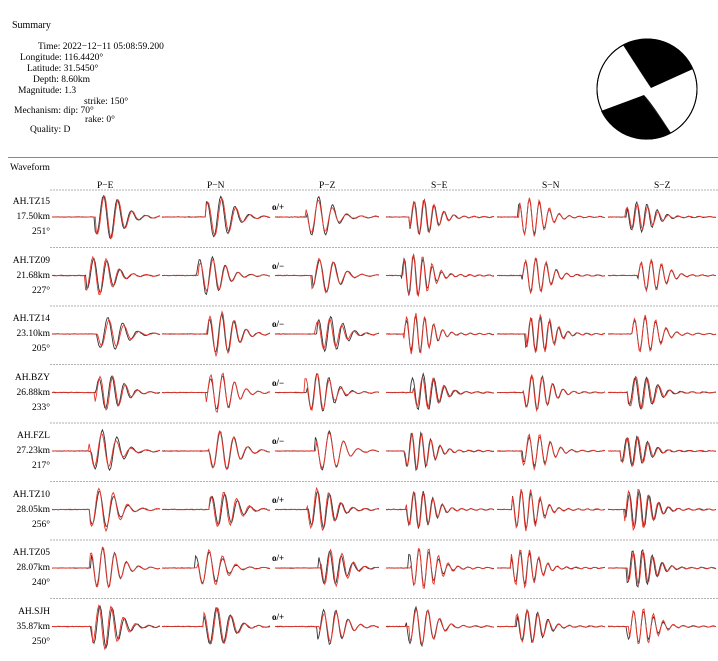 The height and width of the screenshot is (661, 718). I want to click on station-name: AH.FZL, so click(33, 436).